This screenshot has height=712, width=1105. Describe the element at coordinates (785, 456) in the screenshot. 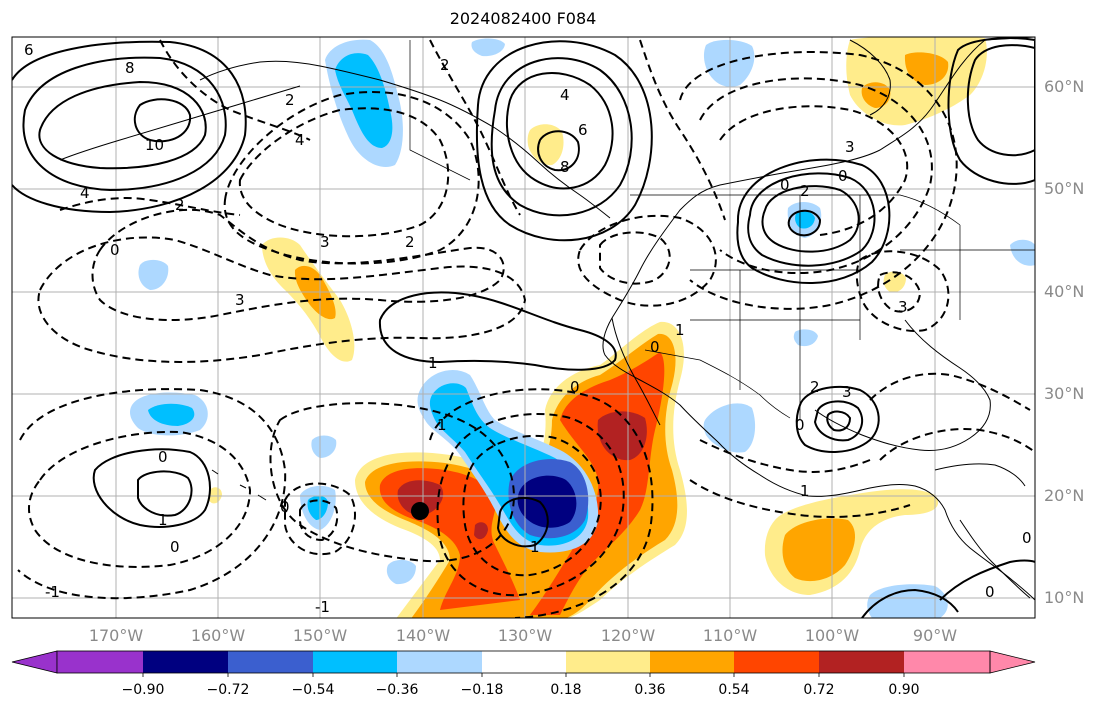

I see `contour-dashed-f1` at that location.